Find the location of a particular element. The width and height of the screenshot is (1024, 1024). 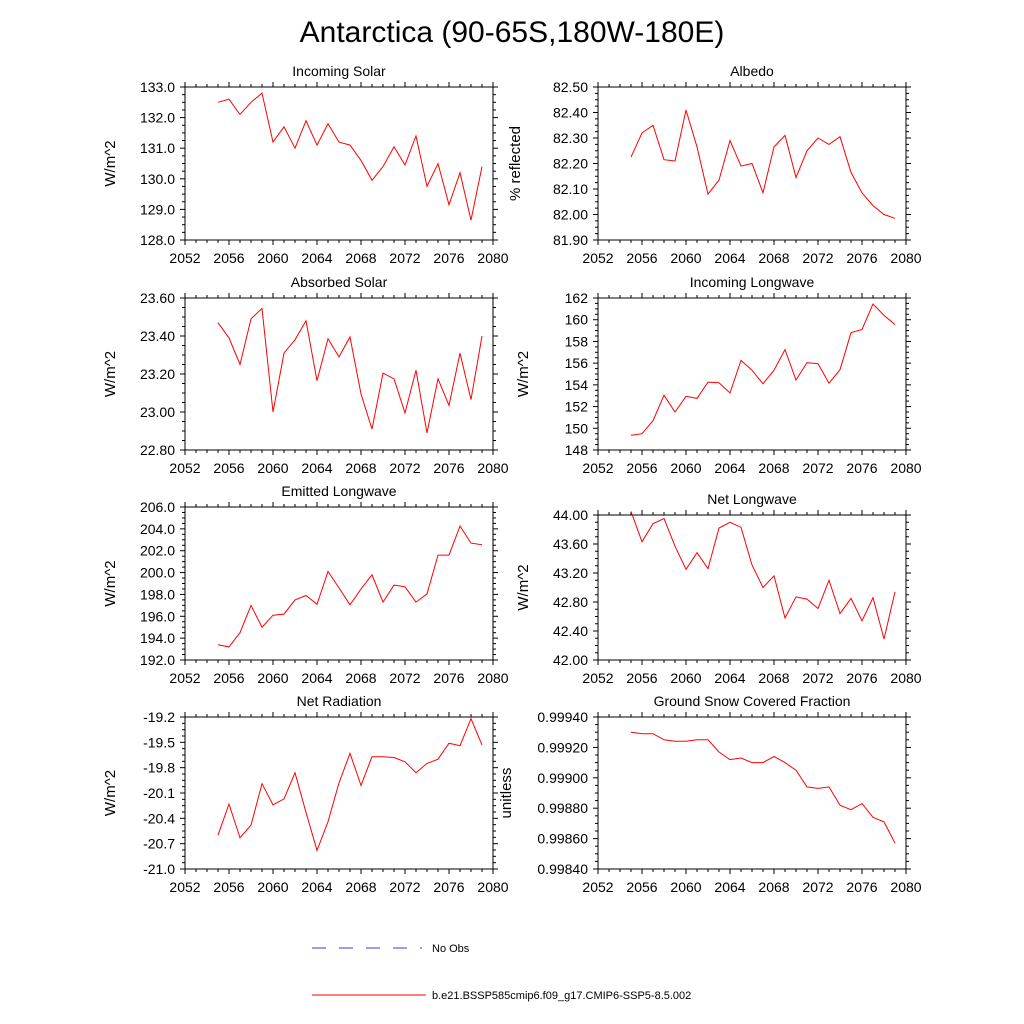

y-tick-label: 43.60 is located at coordinates (570, 544).